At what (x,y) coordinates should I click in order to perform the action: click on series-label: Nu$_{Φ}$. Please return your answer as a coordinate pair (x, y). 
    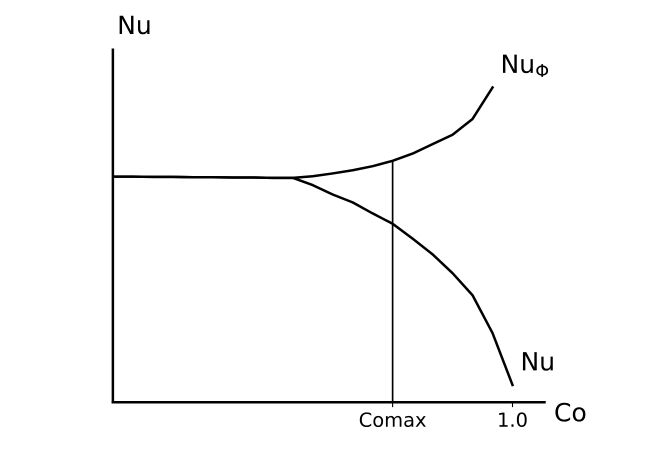
    Looking at the image, I should click on (525, 65).